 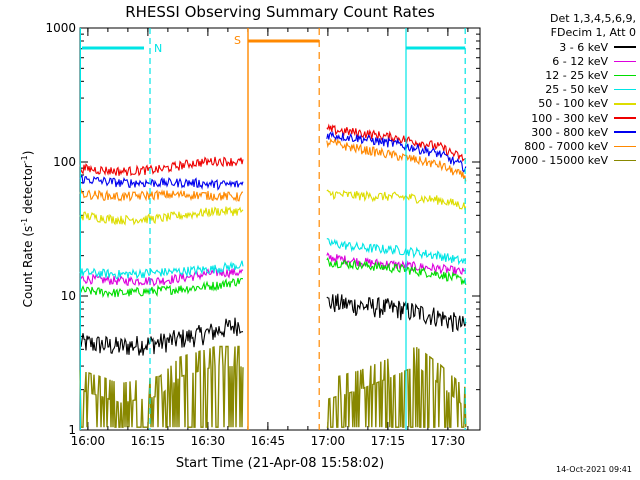 I want to click on legend-entry: 3 - 6 keV, so click(x=559, y=47).